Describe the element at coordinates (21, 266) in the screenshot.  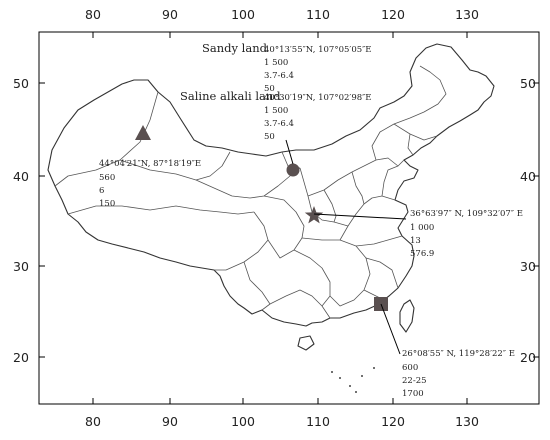
I see `left-tick-label: 30` at that location.